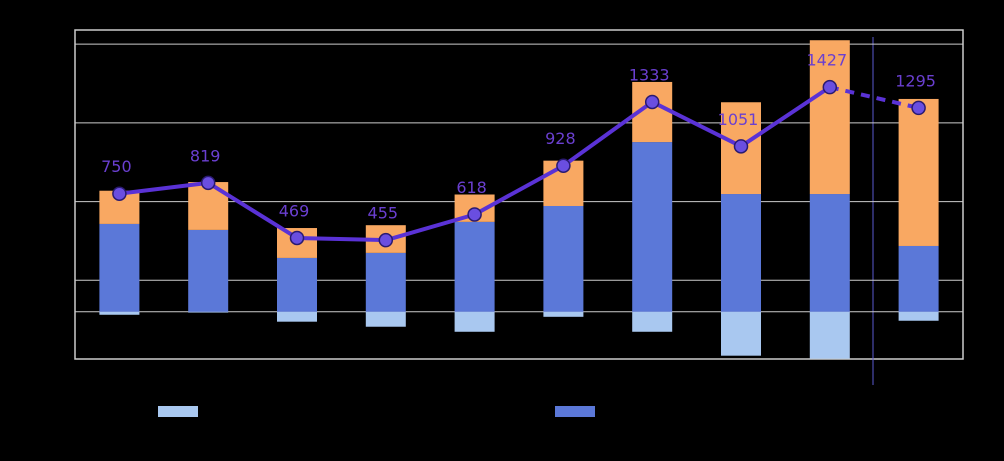 This screenshot has width=1004, height=461. What do you see at coordinates (471, 187) in the screenshot?
I see `data-label: 618` at bounding box center [471, 187].